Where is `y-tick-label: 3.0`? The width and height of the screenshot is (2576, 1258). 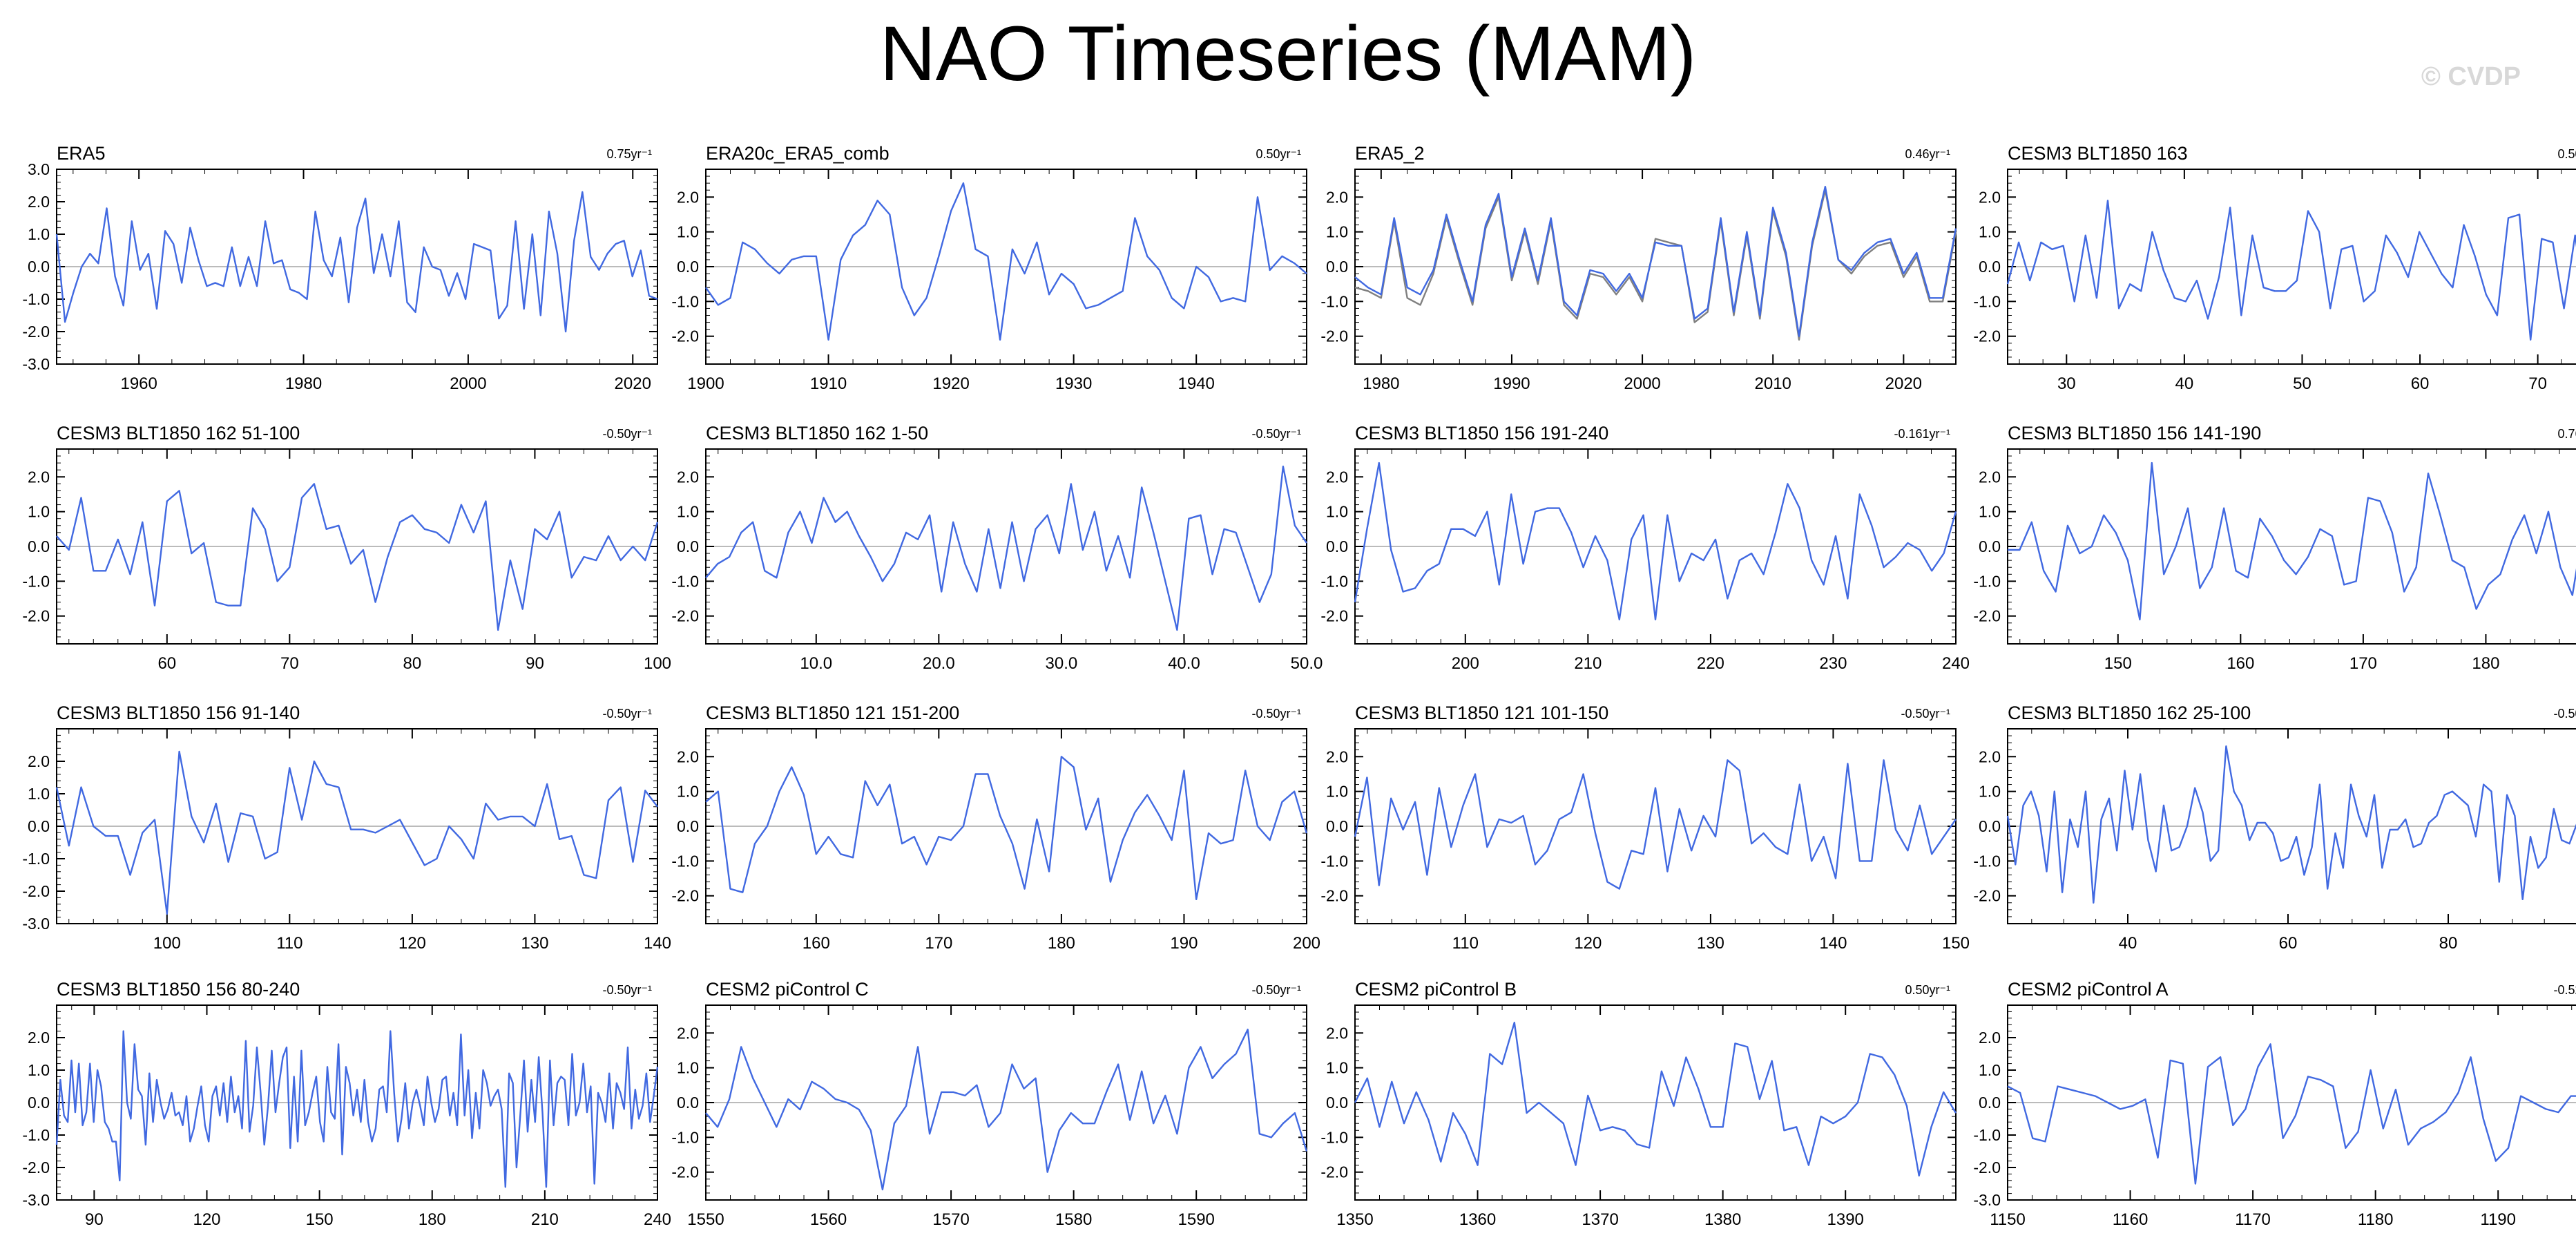
y-tick-label: 3.0 is located at coordinates (39, 169).